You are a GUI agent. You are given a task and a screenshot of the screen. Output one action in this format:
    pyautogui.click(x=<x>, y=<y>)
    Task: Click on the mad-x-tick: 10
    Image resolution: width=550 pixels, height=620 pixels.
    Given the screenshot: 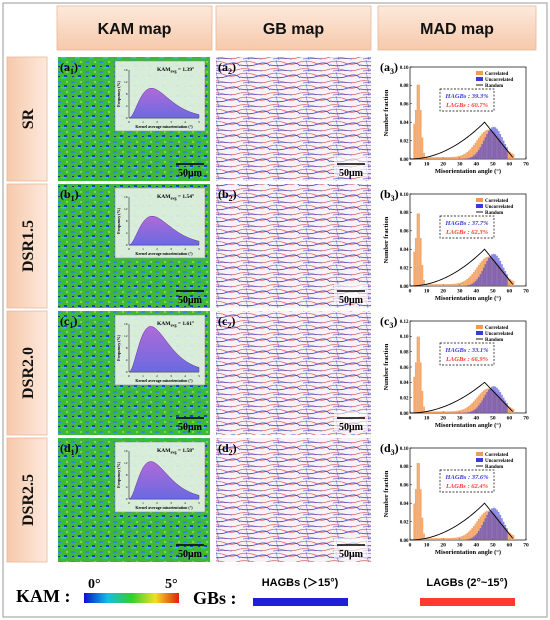 What is the action you would take?
    pyautogui.click(x=427, y=419)
    